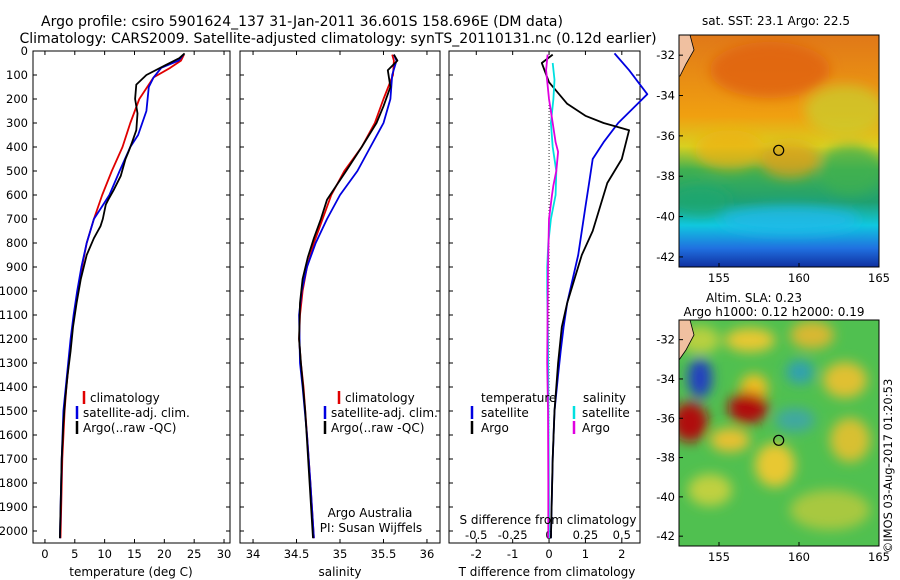  I want to click on depth-tick-label: 700, so click(17, 219).